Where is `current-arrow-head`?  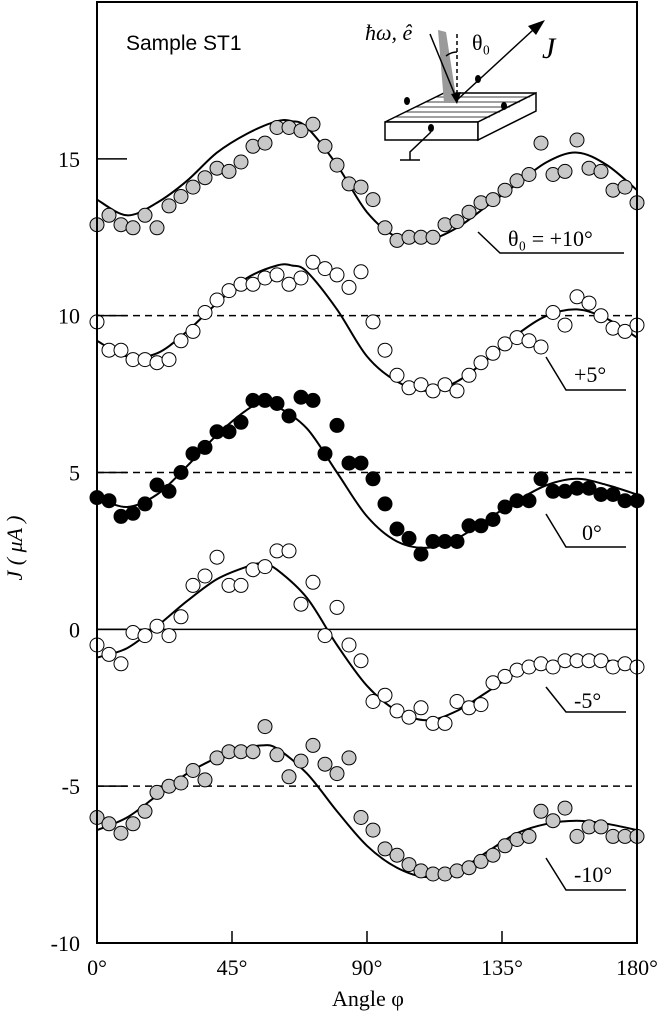
current-arrow-head is located at coordinates (536, 27).